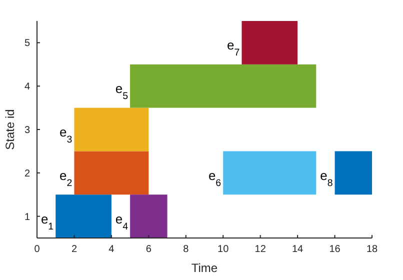 This screenshot has height=280, width=403. What do you see at coordinates (10, 129) in the screenshot?
I see `y-axis-title: State id` at bounding box center [10, 129].